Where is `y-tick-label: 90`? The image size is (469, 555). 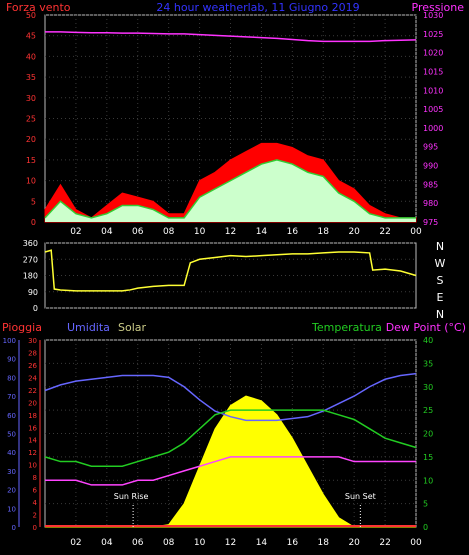
y-tick-label: 90 is located at coordinates (33, 292).